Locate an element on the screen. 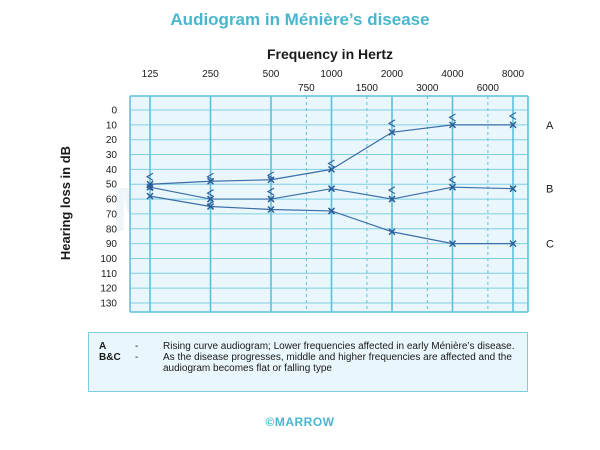 Image resolution: width=600 pixels, height=450 pixels. y-tick-label: 30 is located at coordinates (112, 155).